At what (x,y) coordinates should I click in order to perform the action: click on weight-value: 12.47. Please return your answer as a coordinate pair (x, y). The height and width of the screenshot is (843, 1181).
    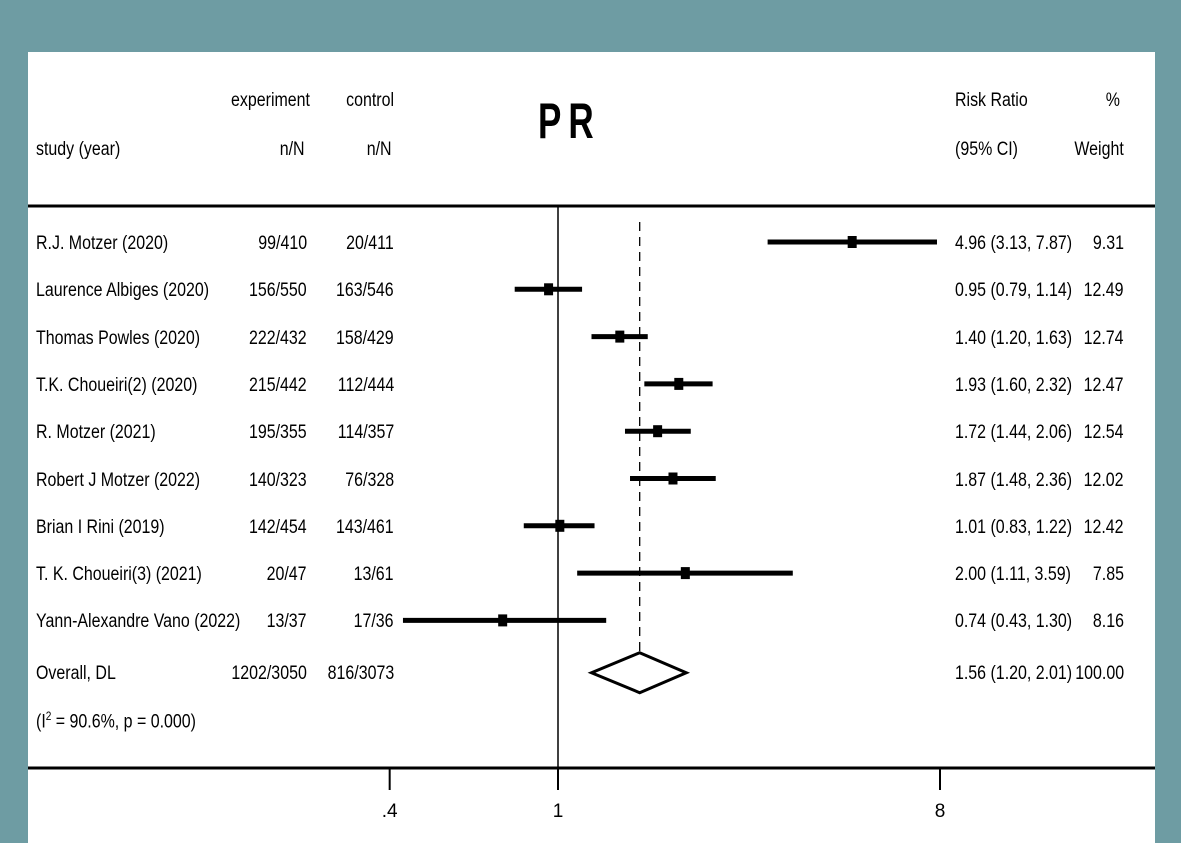
    Looking at the image, I should click on (1104, 385).